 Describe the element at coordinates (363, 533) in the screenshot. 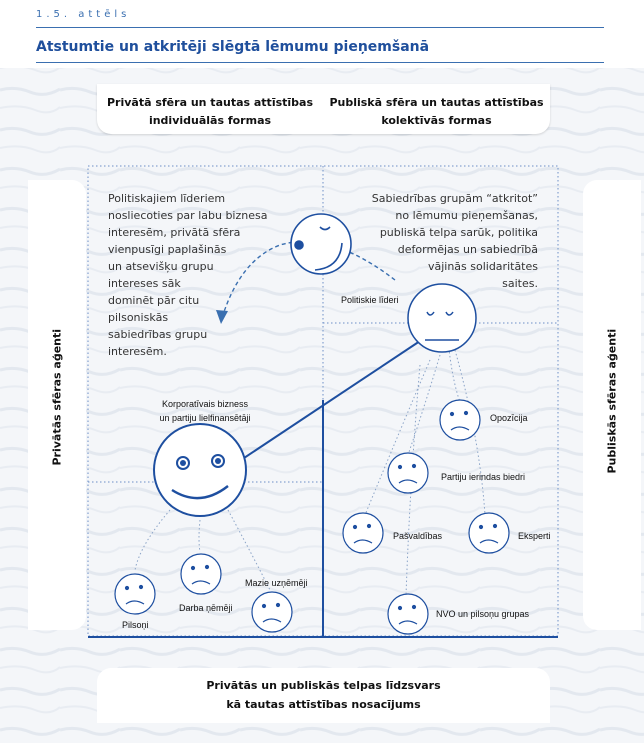

I see `sad-face-pasvaldibas` at that location.